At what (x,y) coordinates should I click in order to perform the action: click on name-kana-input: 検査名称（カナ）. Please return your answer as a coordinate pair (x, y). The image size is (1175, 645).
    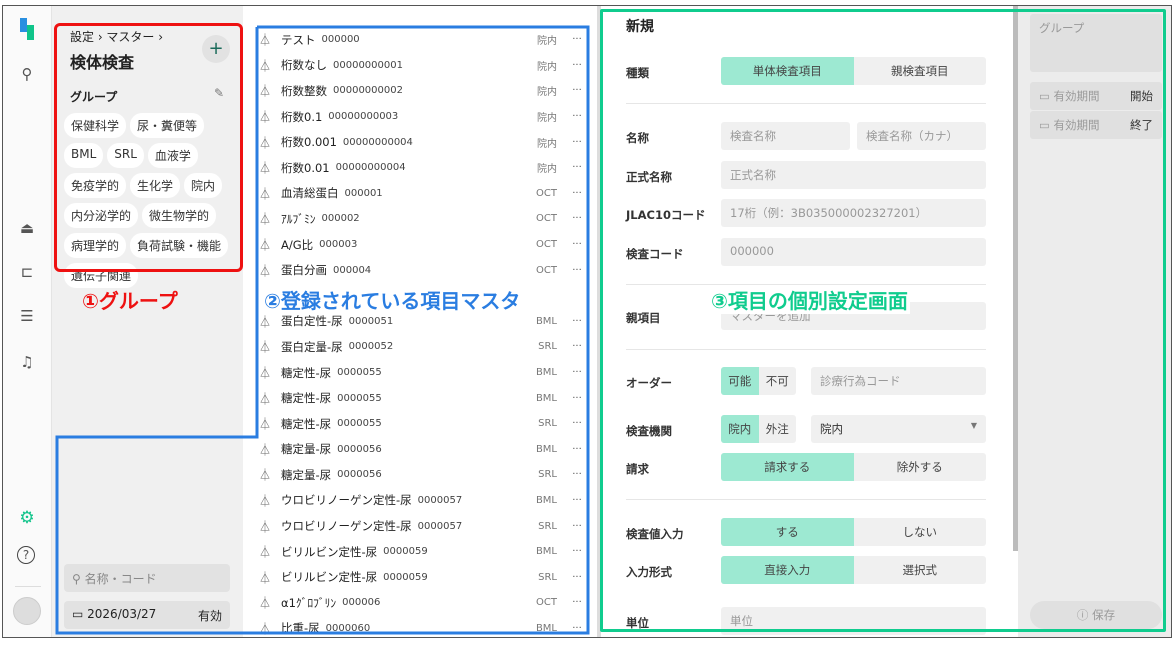
    Looking at the image, I should click on (921, 136).